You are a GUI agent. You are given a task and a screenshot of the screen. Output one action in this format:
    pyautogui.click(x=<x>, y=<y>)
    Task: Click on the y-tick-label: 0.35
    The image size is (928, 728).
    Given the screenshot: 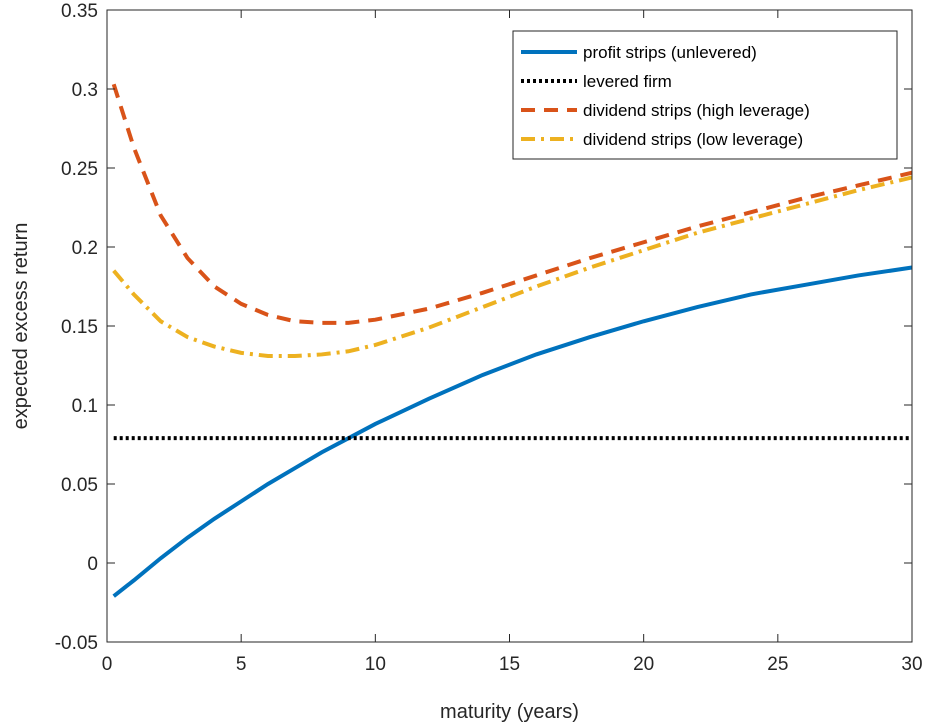 What is the action you would take?
    pyautogui.click(x=79, y=11)
    